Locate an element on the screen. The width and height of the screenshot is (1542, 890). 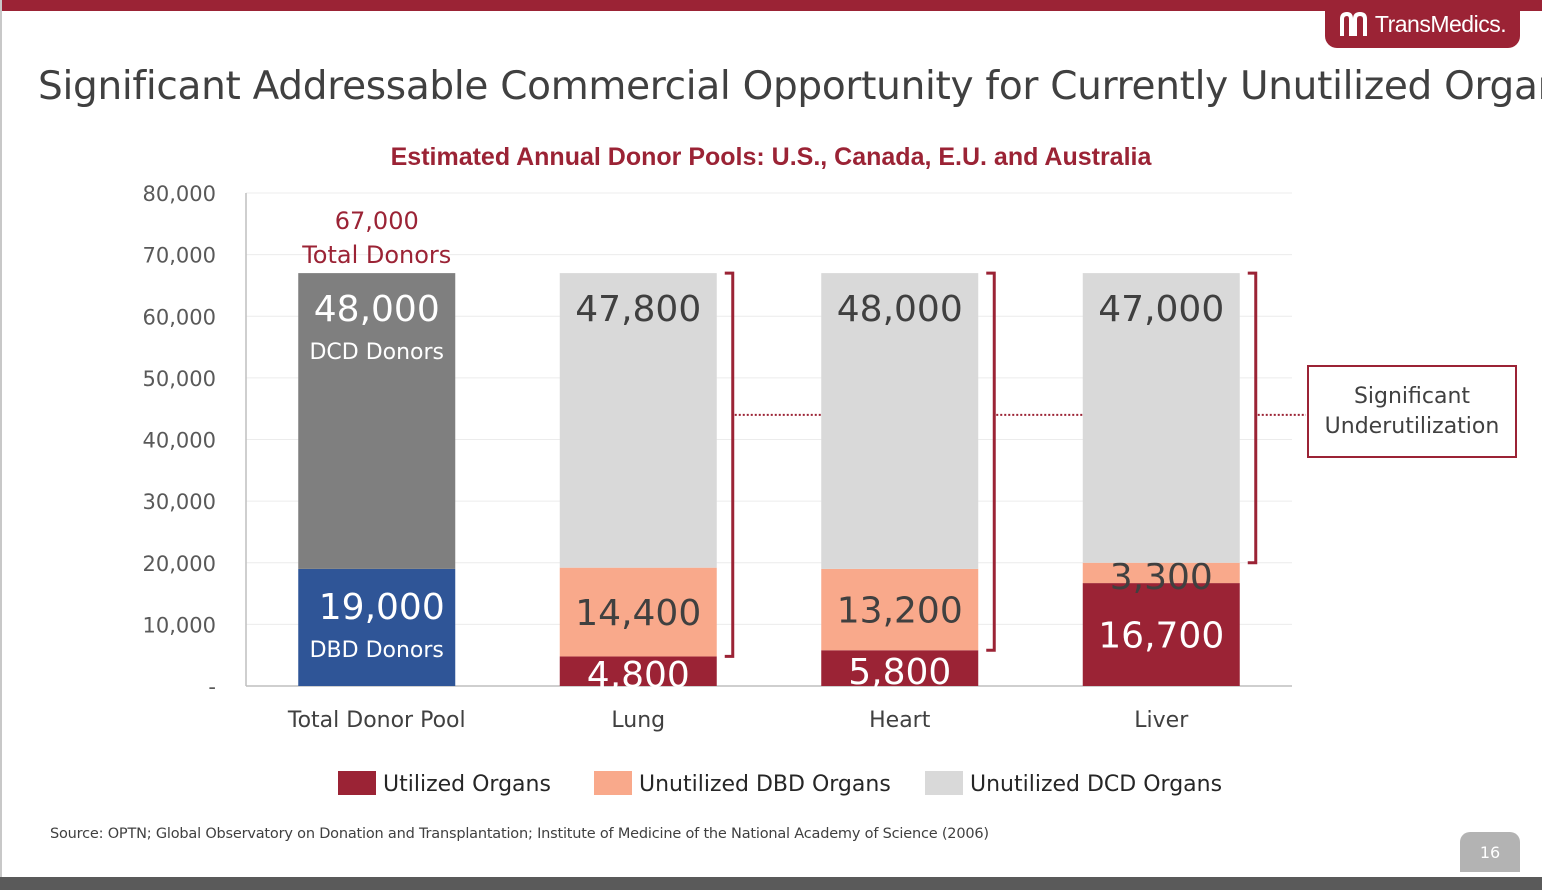
data-label: 13,200 is located at coordinates (900, 611).